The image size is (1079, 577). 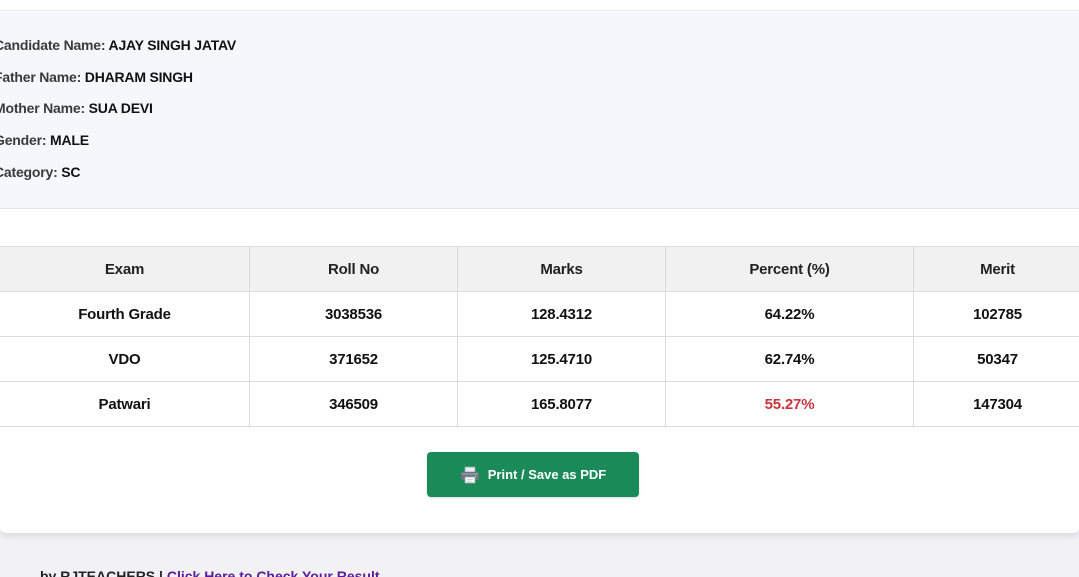 What do you see at coordinates (561, 359) in the screenshot?
I see `cell-marks: 125.4710` at bounding box center [561, 359].